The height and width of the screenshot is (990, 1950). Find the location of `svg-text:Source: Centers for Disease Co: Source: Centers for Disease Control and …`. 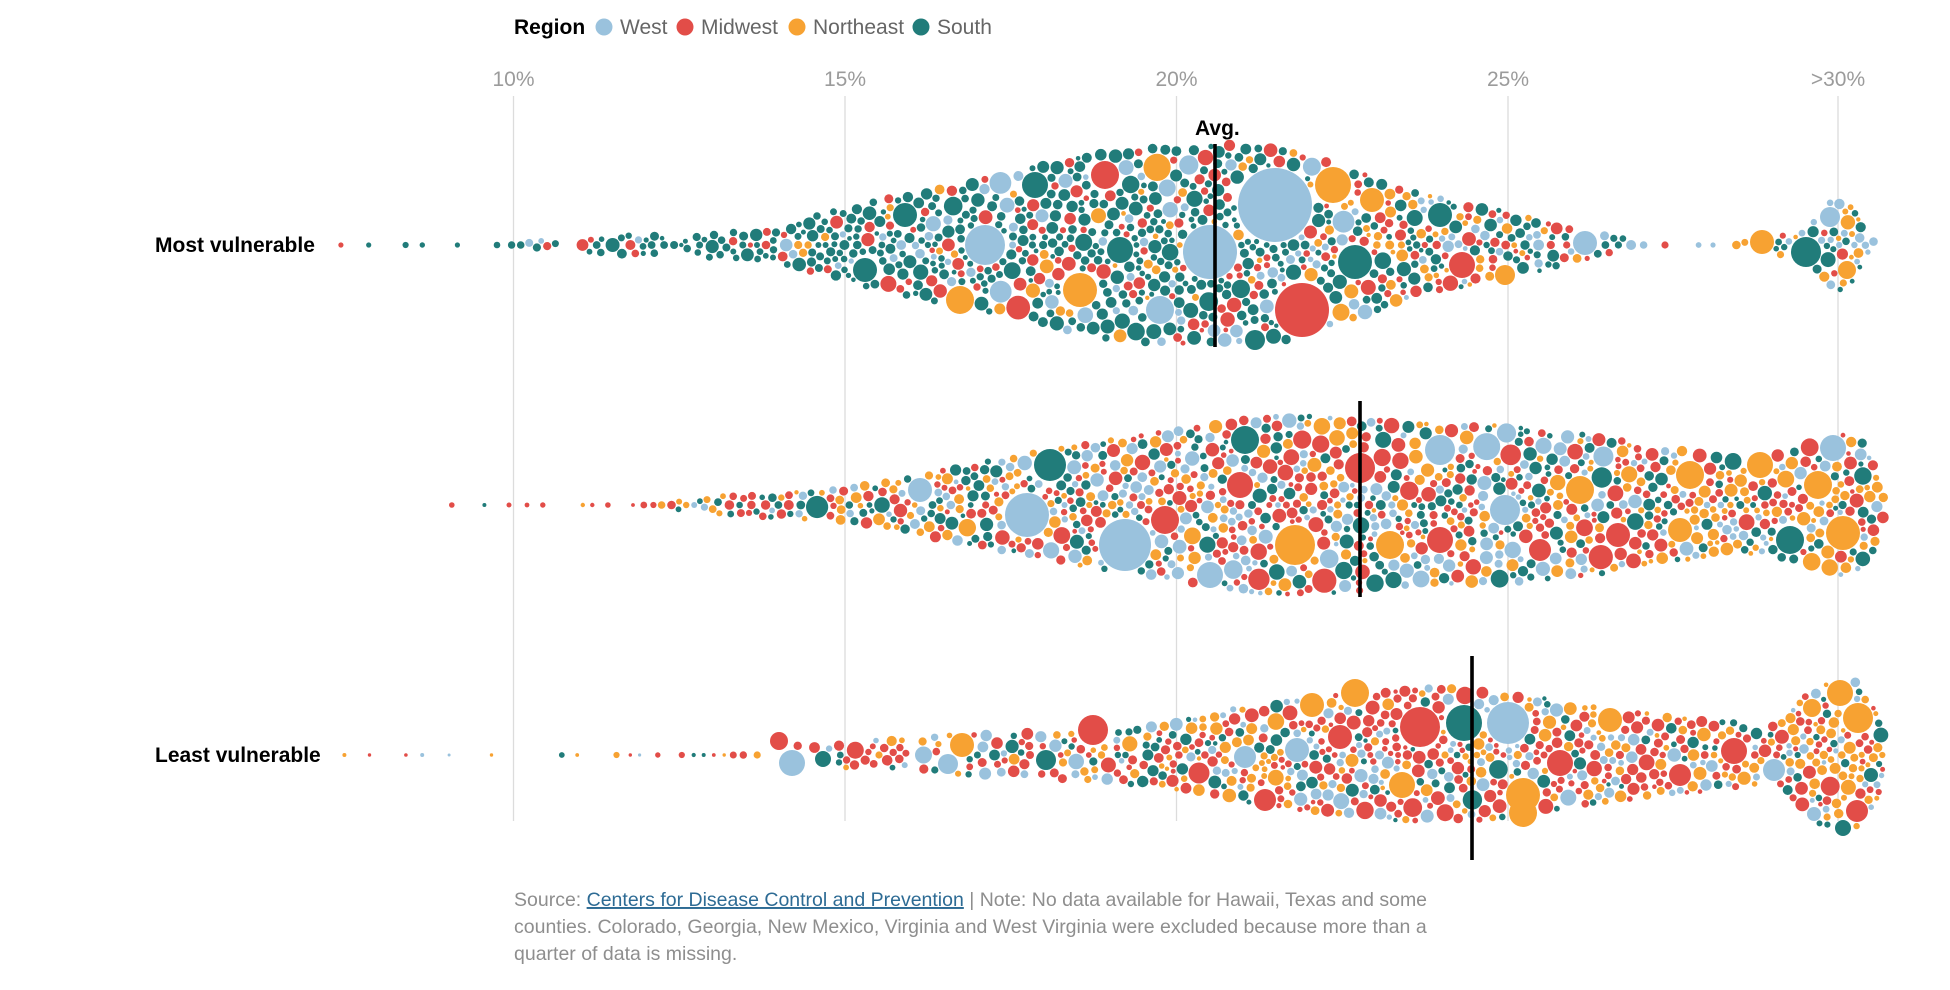

svg-text:Source: Centers for Disease Co: Source: Centers for Disease Control and … is located at coordinates (970, 900).